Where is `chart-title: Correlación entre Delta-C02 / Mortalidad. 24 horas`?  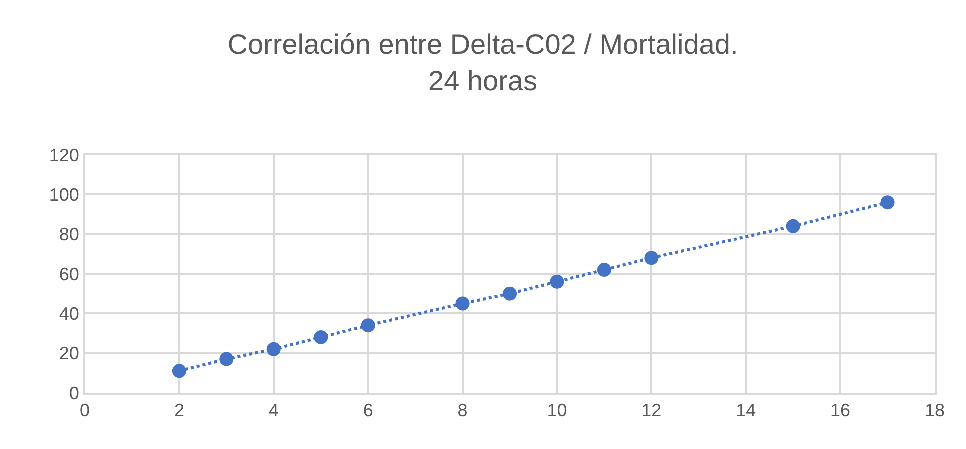
chart-title: Correlación entre Delta-C02 / Mortalidad. 24 horas is located at coordinates (483, 62).